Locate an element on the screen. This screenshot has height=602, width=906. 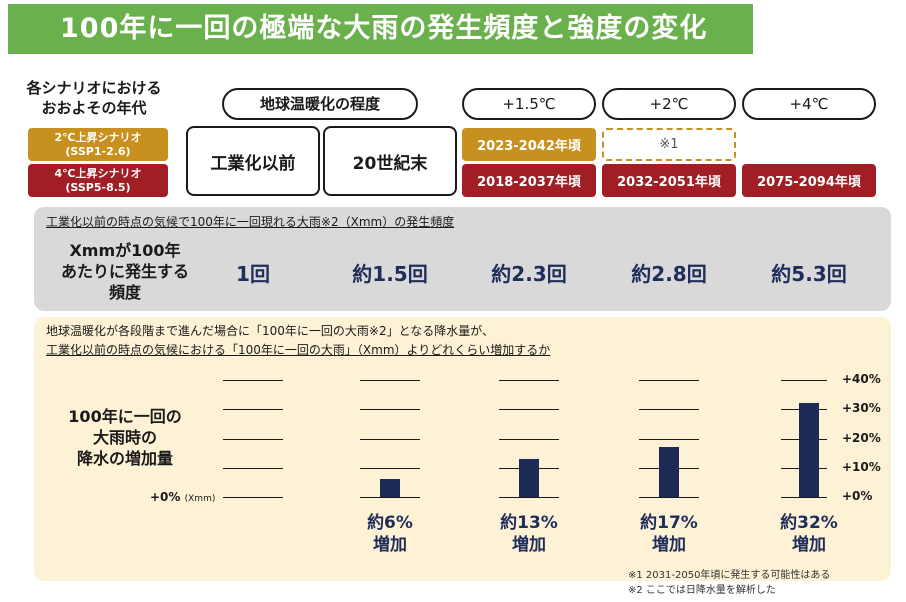
increase-row-label: 100年に一回の 大雨時の 降水の増加量 is located at coordinates (125, 437).